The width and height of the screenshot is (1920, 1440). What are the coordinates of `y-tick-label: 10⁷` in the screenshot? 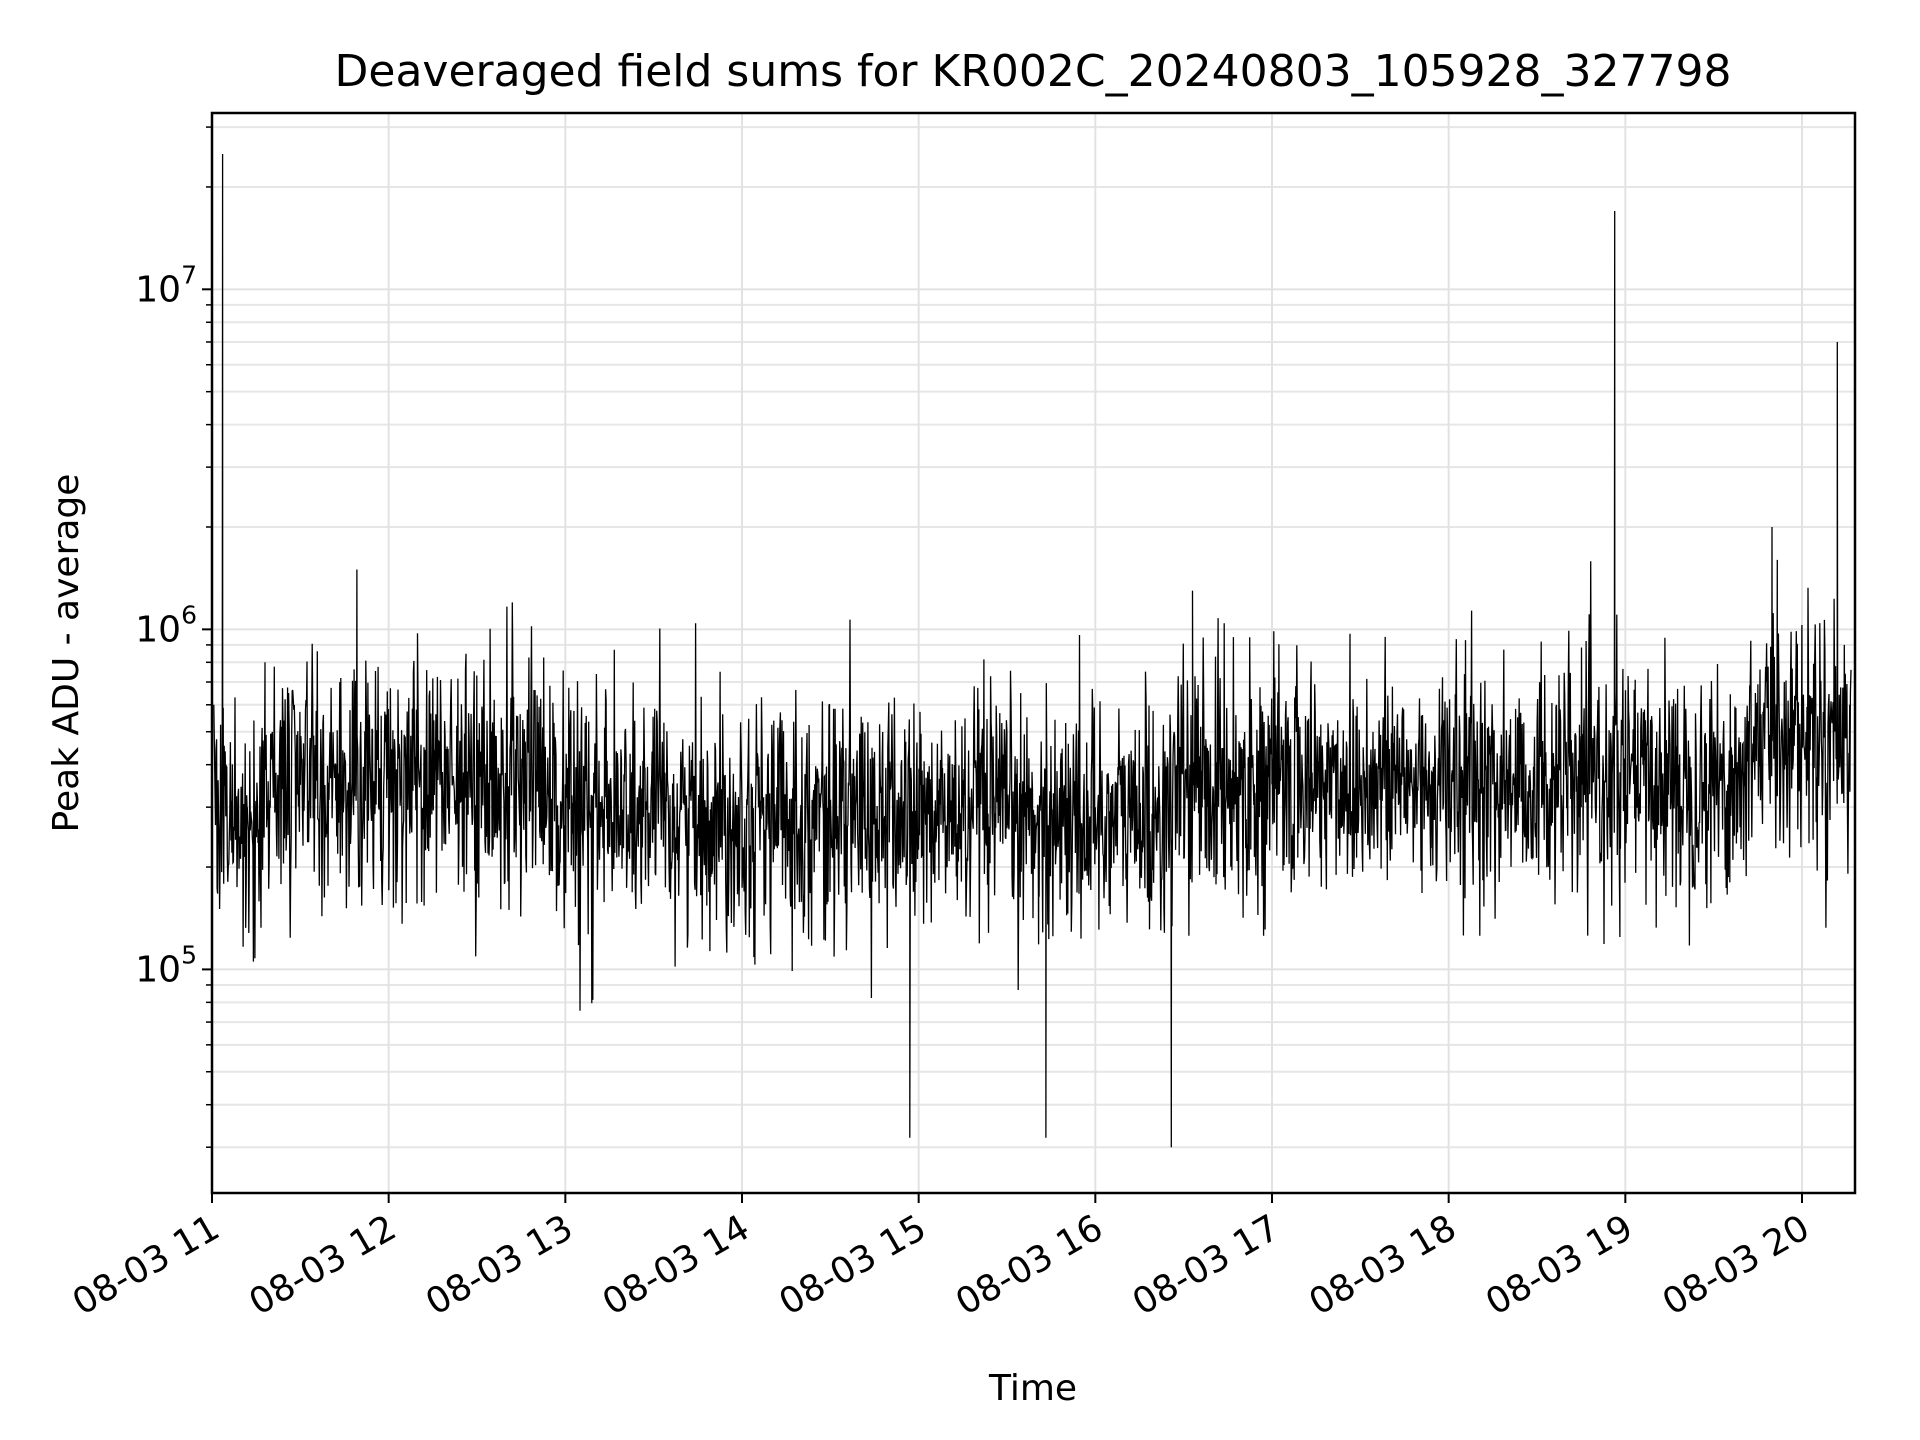 It's located at (166, 285).